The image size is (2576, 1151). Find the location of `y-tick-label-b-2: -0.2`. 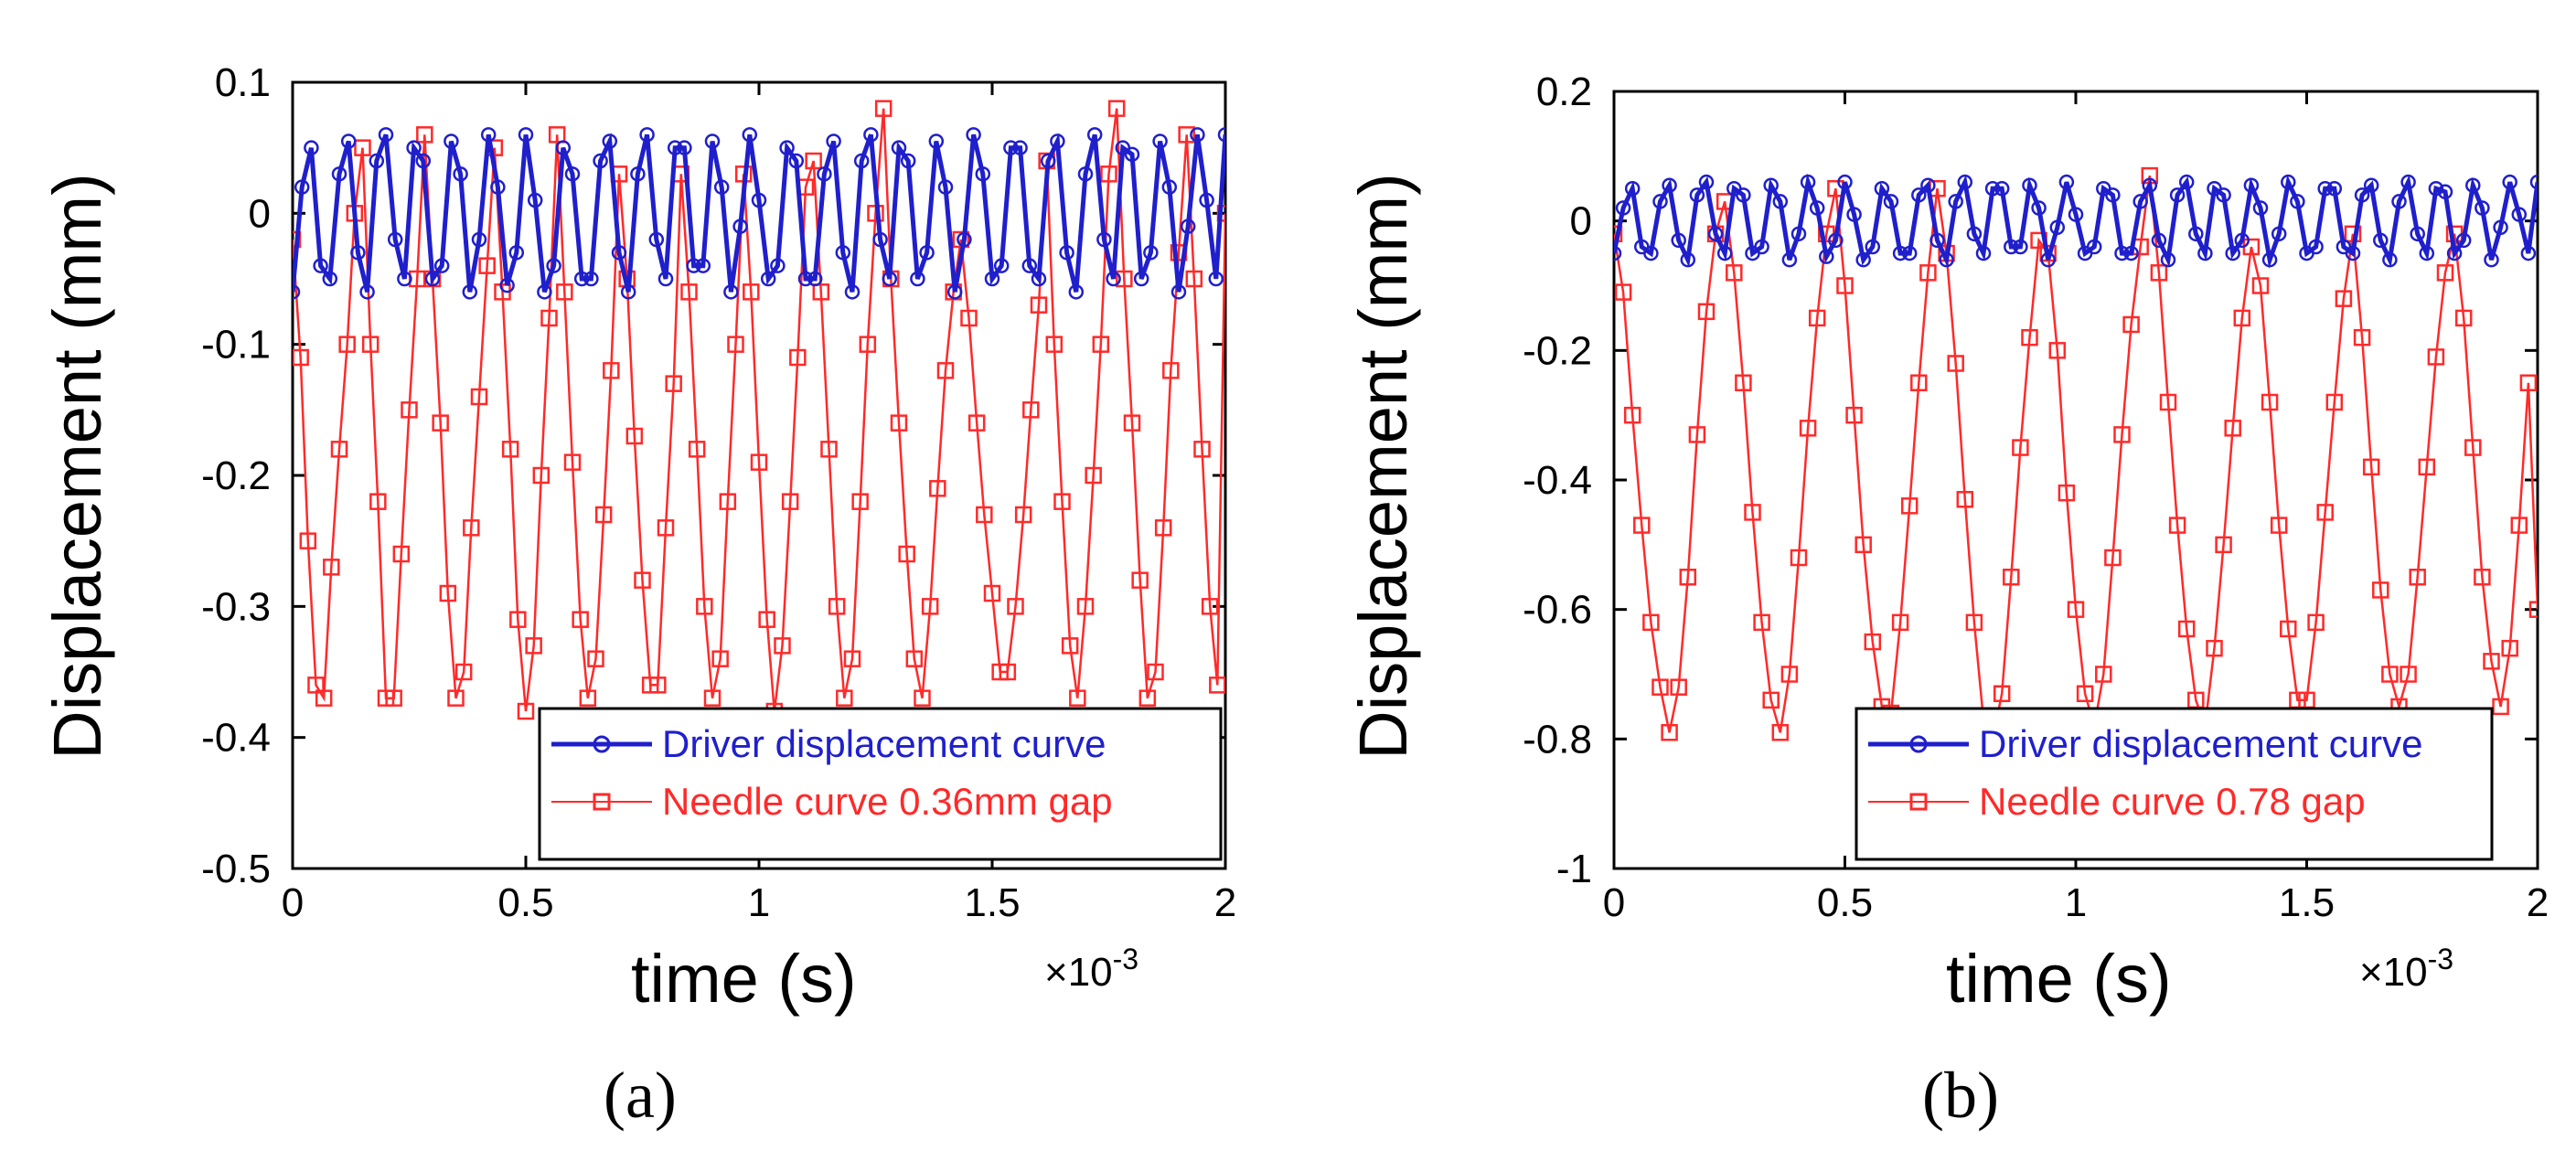

y-tick-label-b-2: -0.2 is located at coordinates (1557, 350).